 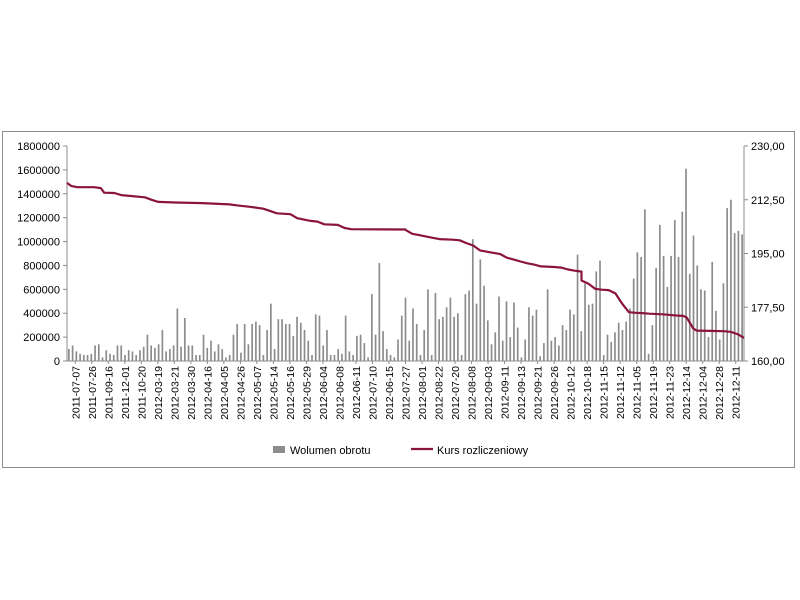 What do you see at coordinates (621, 392) in the screenshot?
I see `x-axis-tick-label: 2012-11-12` at bounding box center [621, 392].